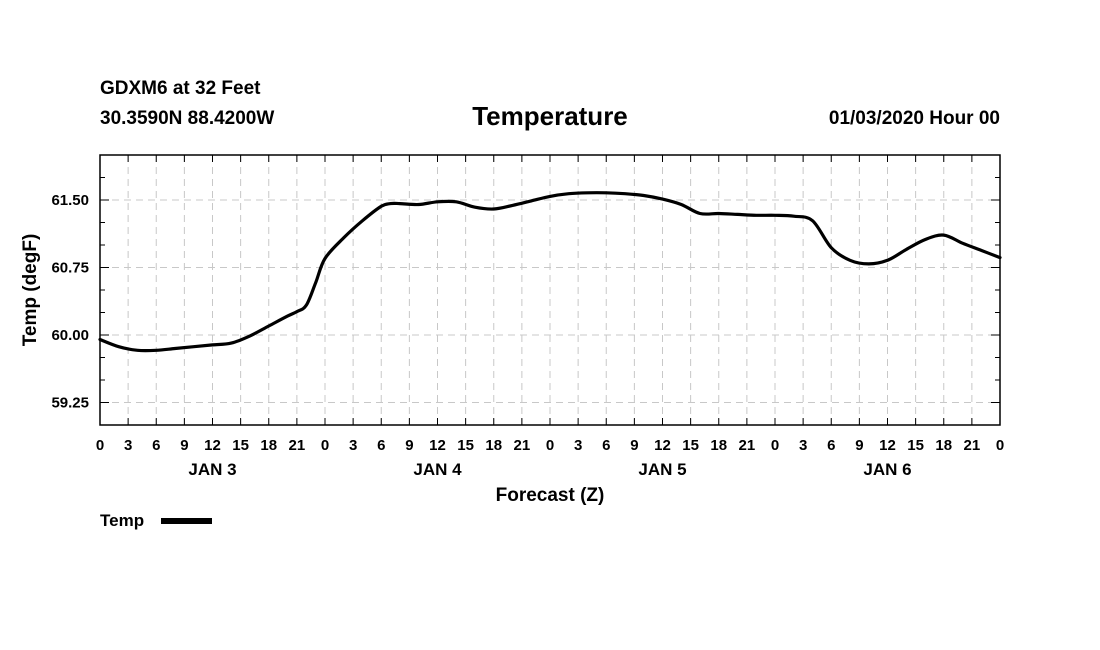 The width and height of the screenshot is (1100, 650). Describe the element at coordinates (887, 469) in the screenshot. I see `day-label: JAN 6` at that location.